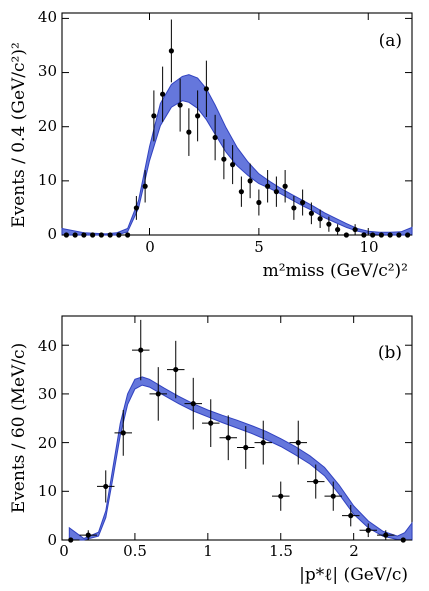  I want to click on panel-a-xtick-0: 0, so click(150, 247).